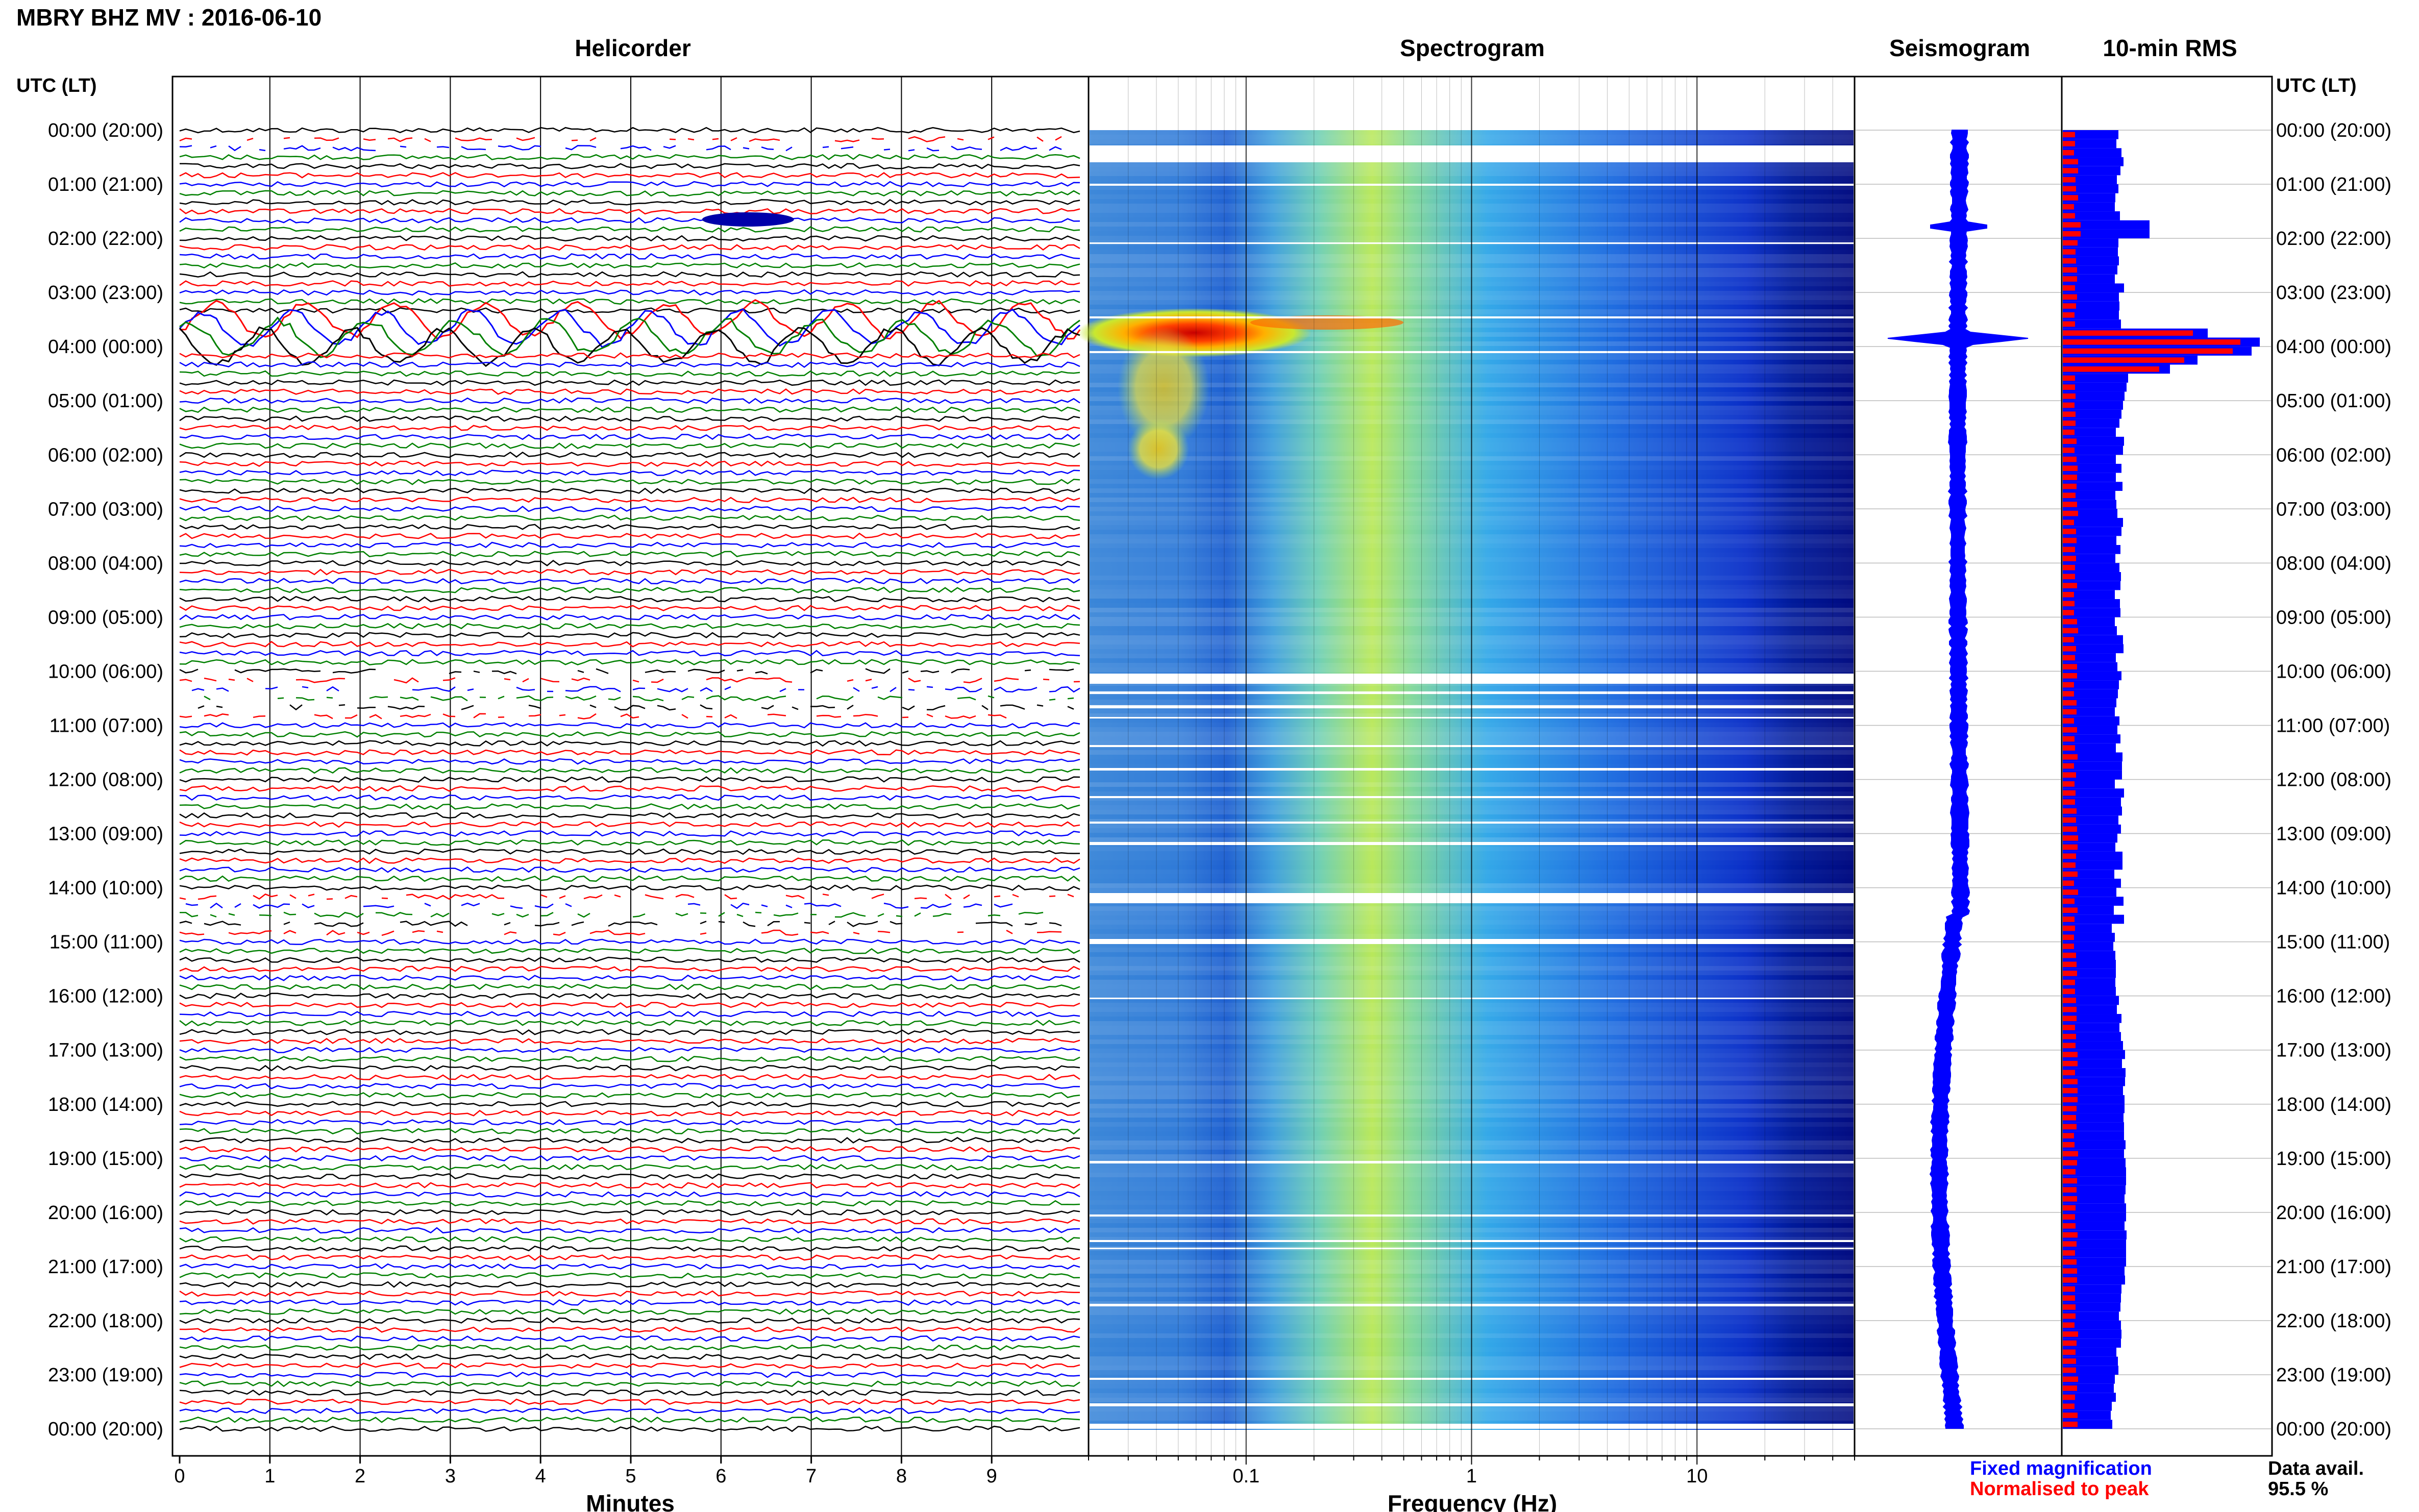  Describe the element at coordinates (105, 239) in the screenshot. I see `time-label-left: 02:00 (22:00)` at that location.